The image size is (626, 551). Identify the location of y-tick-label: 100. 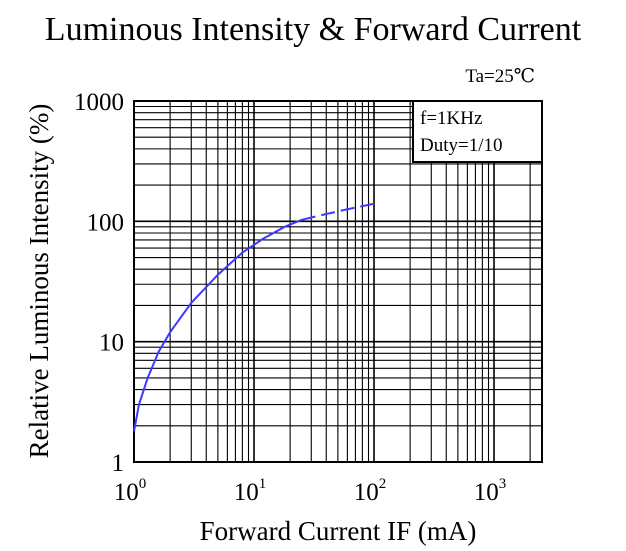
(106, 222).